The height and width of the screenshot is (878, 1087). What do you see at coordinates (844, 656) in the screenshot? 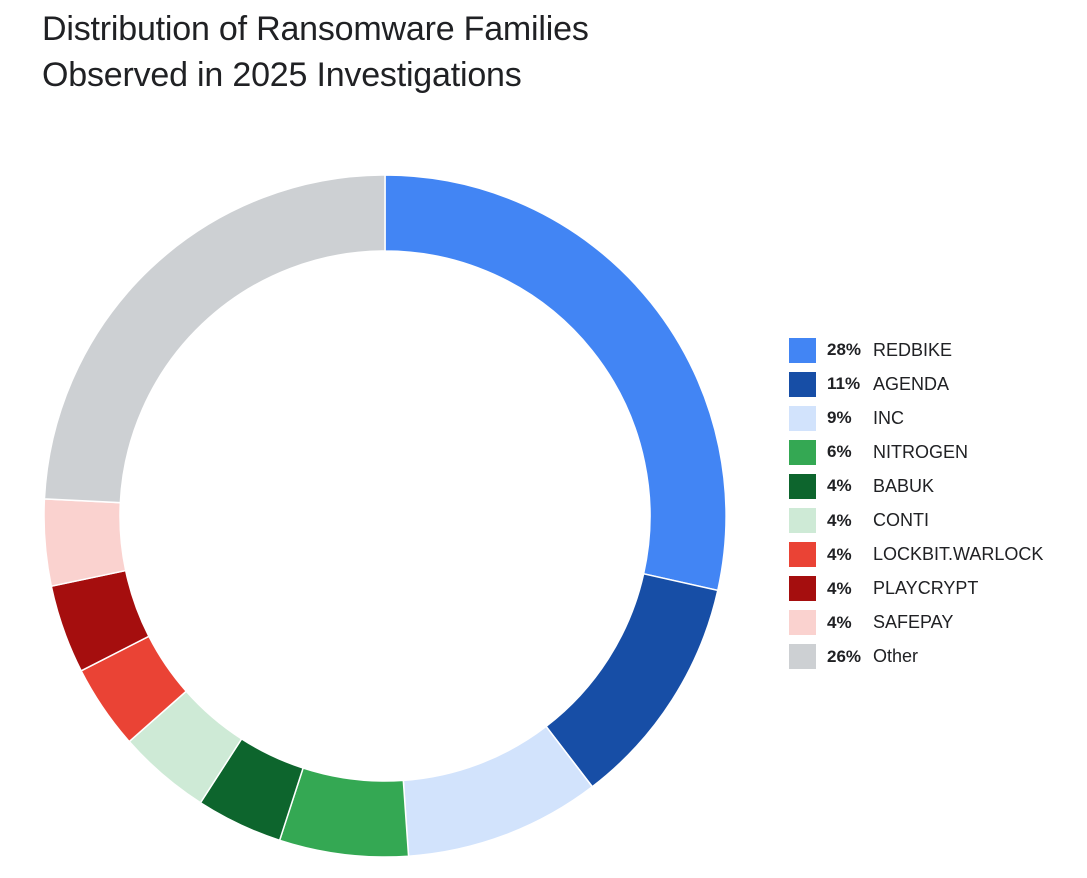
I see `legend-percentage: 26%` at bounding box center [844, 656].